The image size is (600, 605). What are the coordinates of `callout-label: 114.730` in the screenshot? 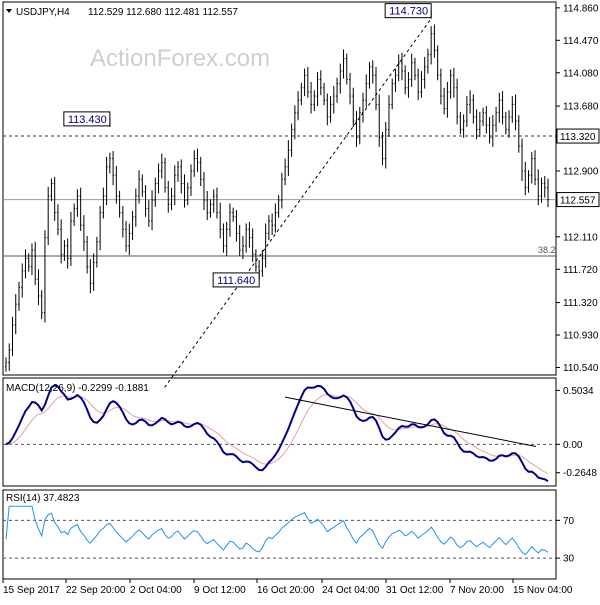 It's located at (408, 12).